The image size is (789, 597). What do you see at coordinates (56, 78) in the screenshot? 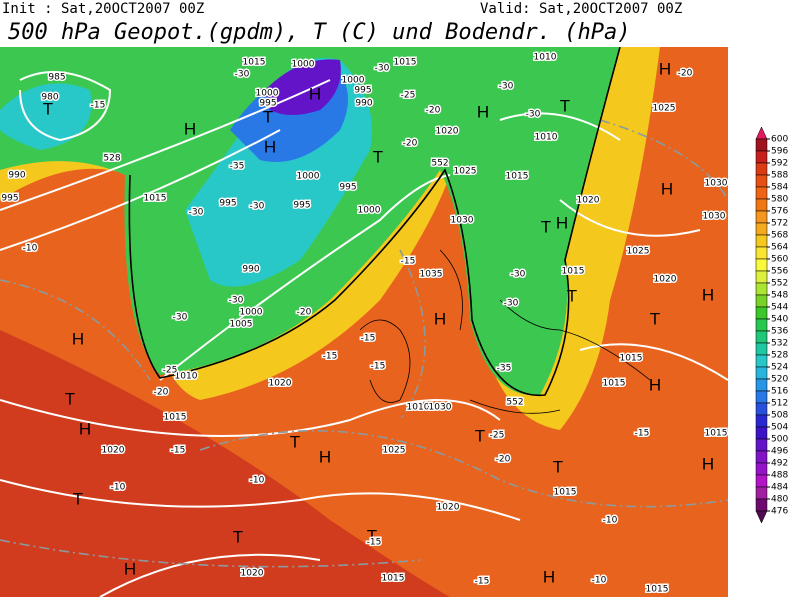
I see `contour-label: 985` at bounding box center [56, 78].